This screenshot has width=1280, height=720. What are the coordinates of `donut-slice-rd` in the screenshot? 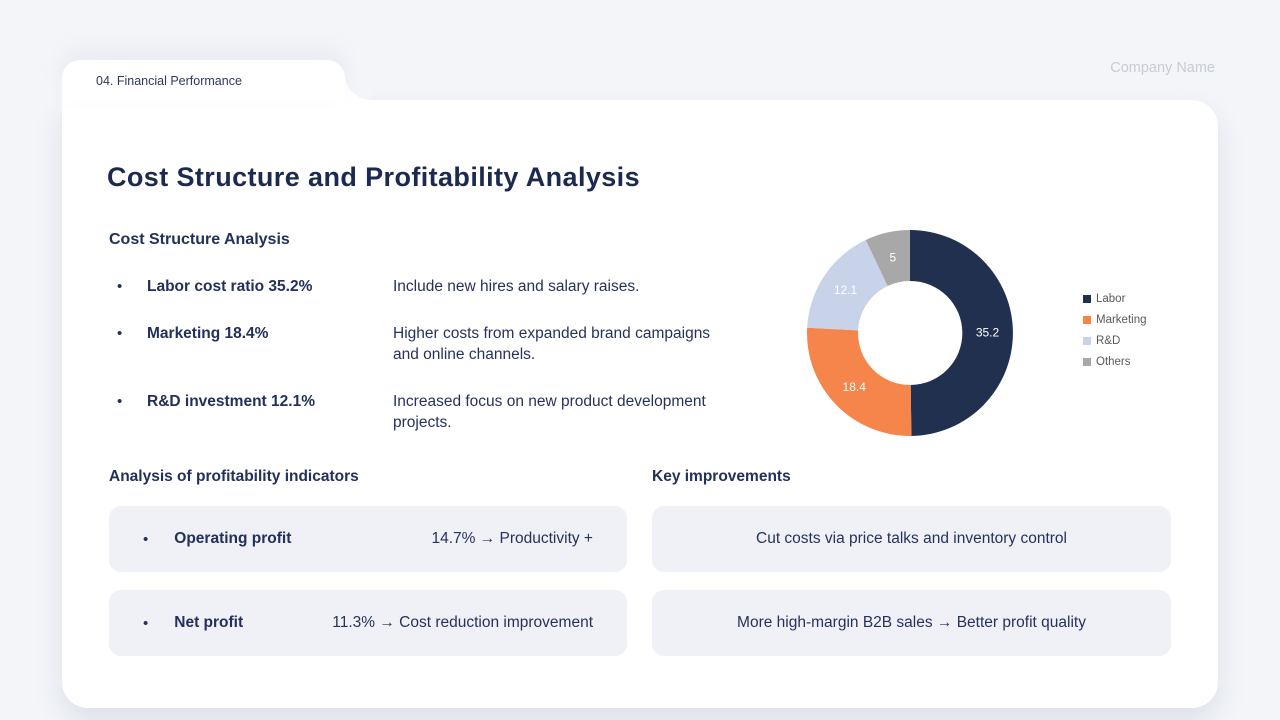 It's located at (847, 285).